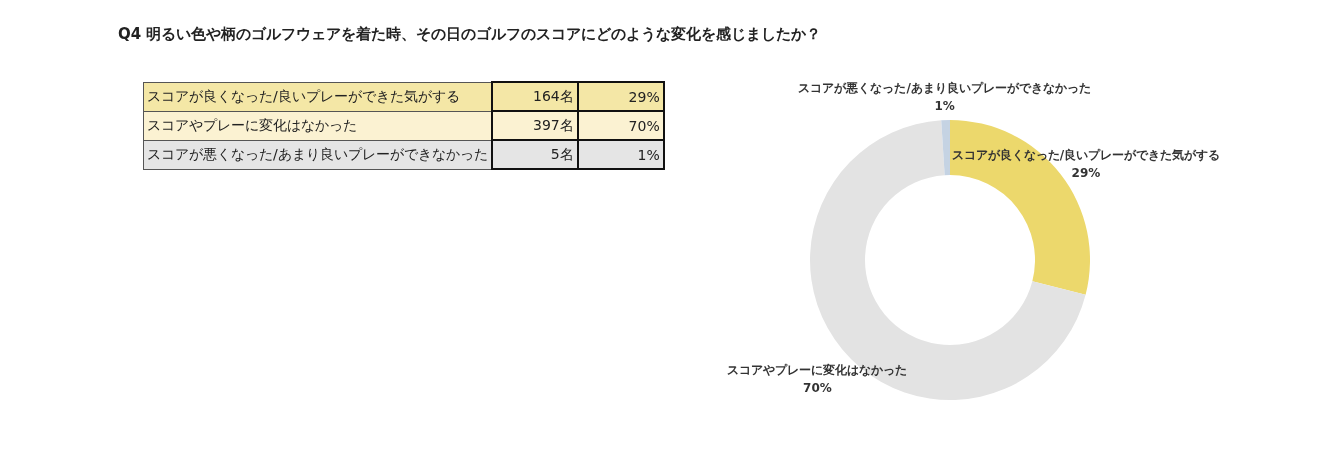 The width and height of the screenshot is (1334, 458). I want to click on slice-label: スコアが悪くなった/あまり良いプレーができなかった, so click(944, 88).